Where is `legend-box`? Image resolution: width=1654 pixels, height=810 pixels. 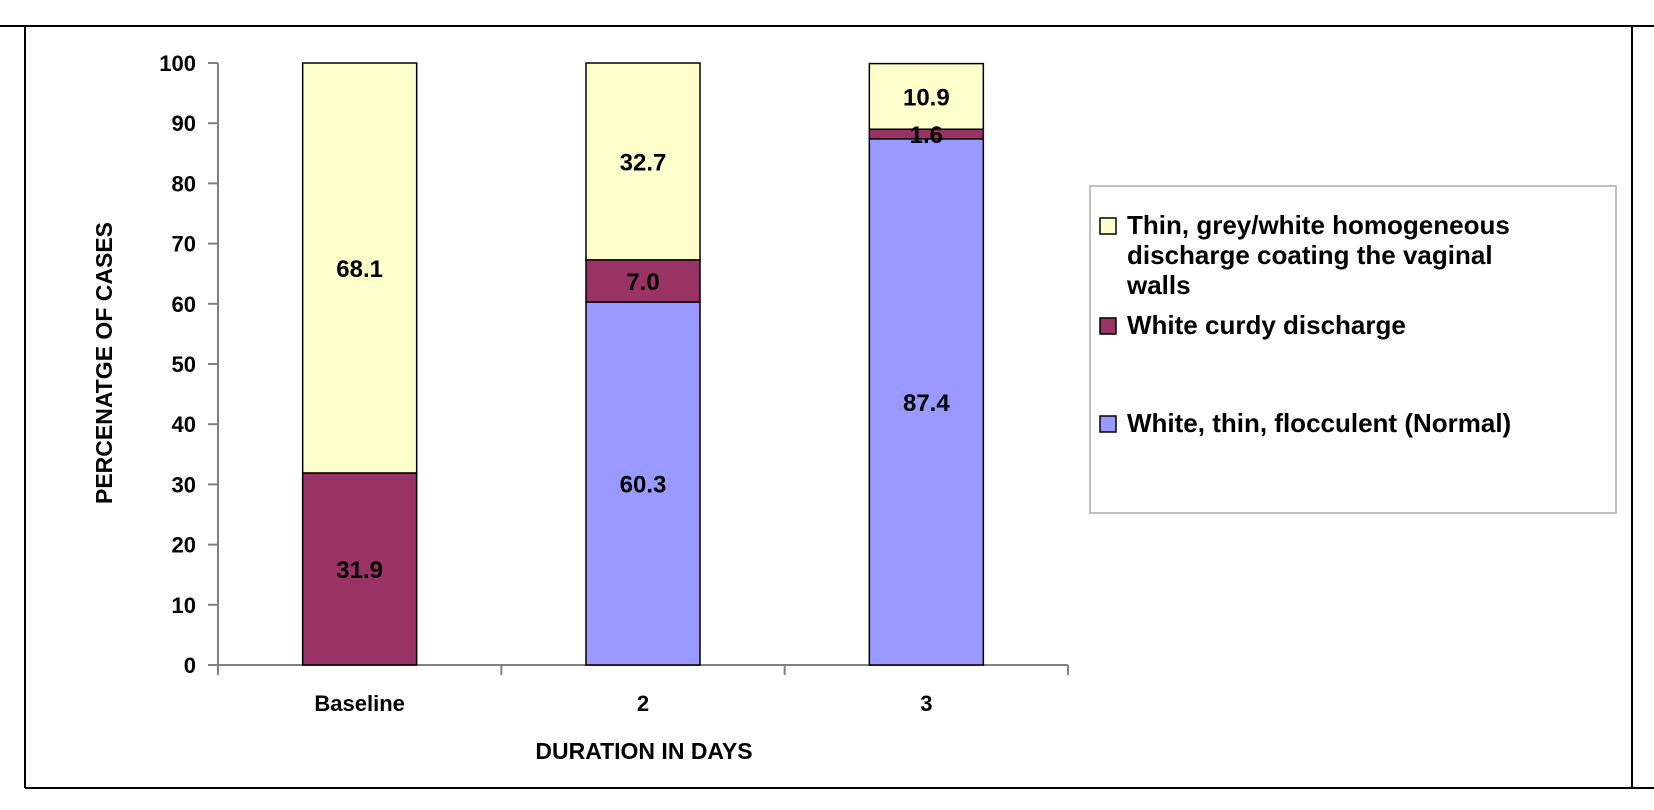 legend-box is located at coordinates (1353, 349).